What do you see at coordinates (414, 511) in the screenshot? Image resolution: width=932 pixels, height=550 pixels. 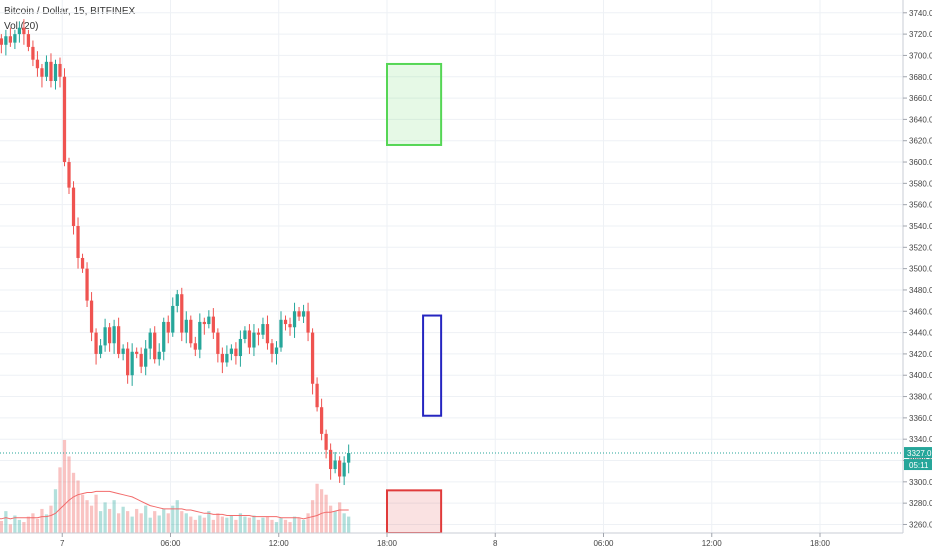 I see `zone-rect-red` at bounding box center [414, 511].